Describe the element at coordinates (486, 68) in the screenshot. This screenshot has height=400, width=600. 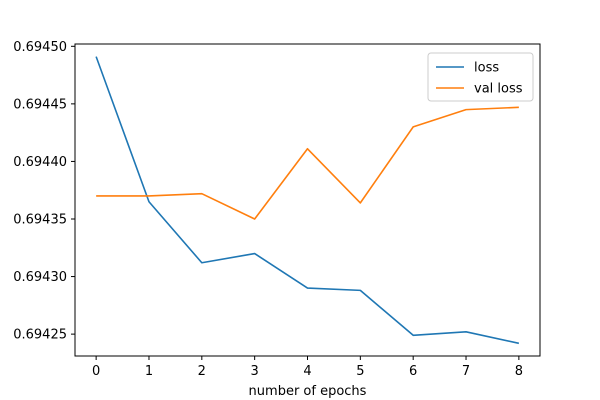
I see `legend-entry-label: loss` at that location.